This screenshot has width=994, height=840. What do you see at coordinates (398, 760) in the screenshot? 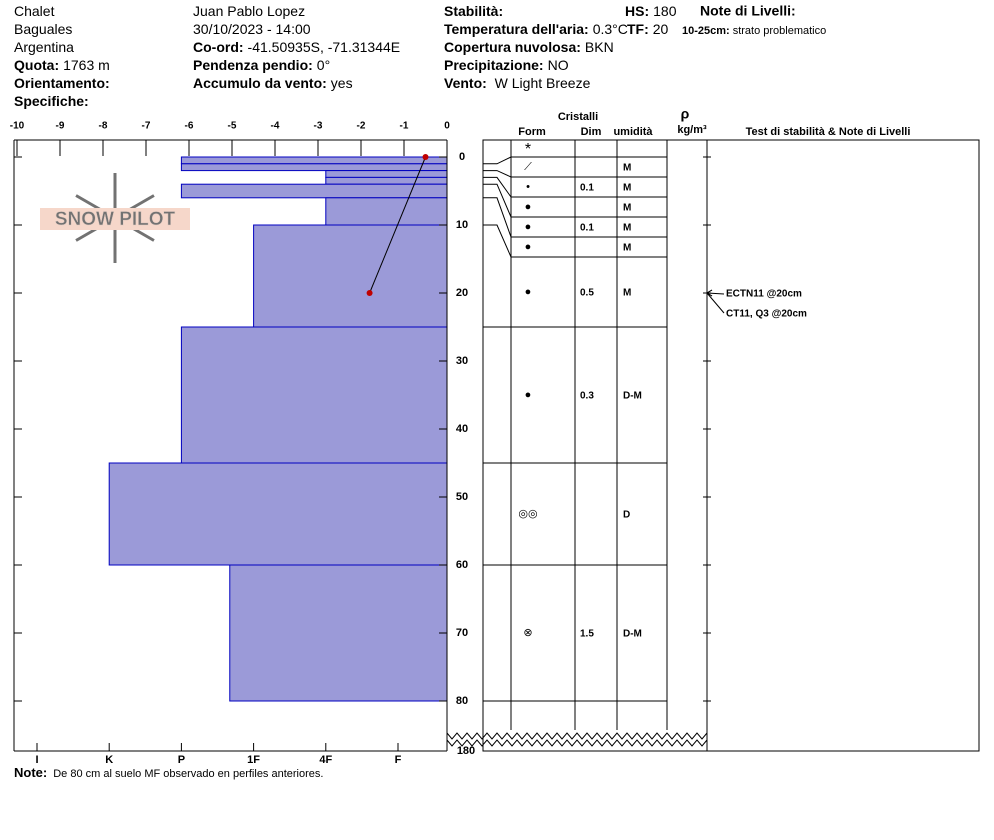
I see `hardness-label: F` at bounding box center [398, 760].